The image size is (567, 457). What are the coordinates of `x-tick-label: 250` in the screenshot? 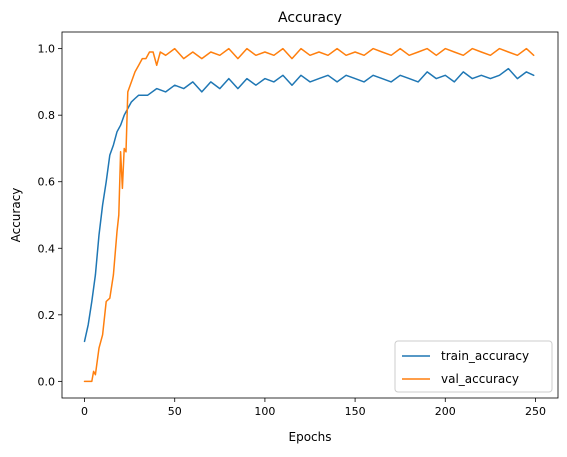 It's located at (535, 411).